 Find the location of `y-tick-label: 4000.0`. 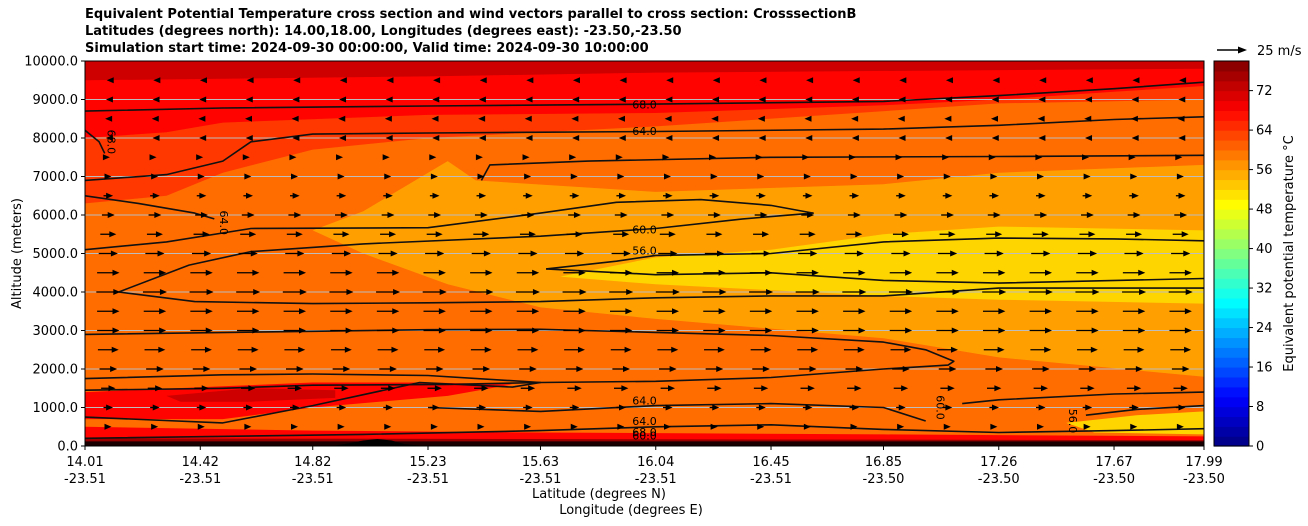

y-tick-label: 4000.0 is located at coordinates (56, 293).